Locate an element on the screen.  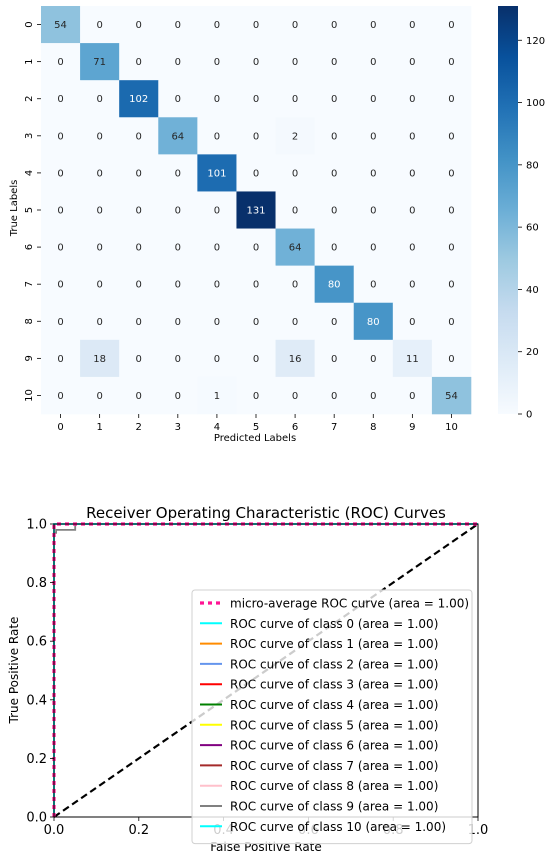
roc-y-ticks: 0.0 0.2 0.4 0.6 0.8 1.0 is located at coordinates (40, 672).